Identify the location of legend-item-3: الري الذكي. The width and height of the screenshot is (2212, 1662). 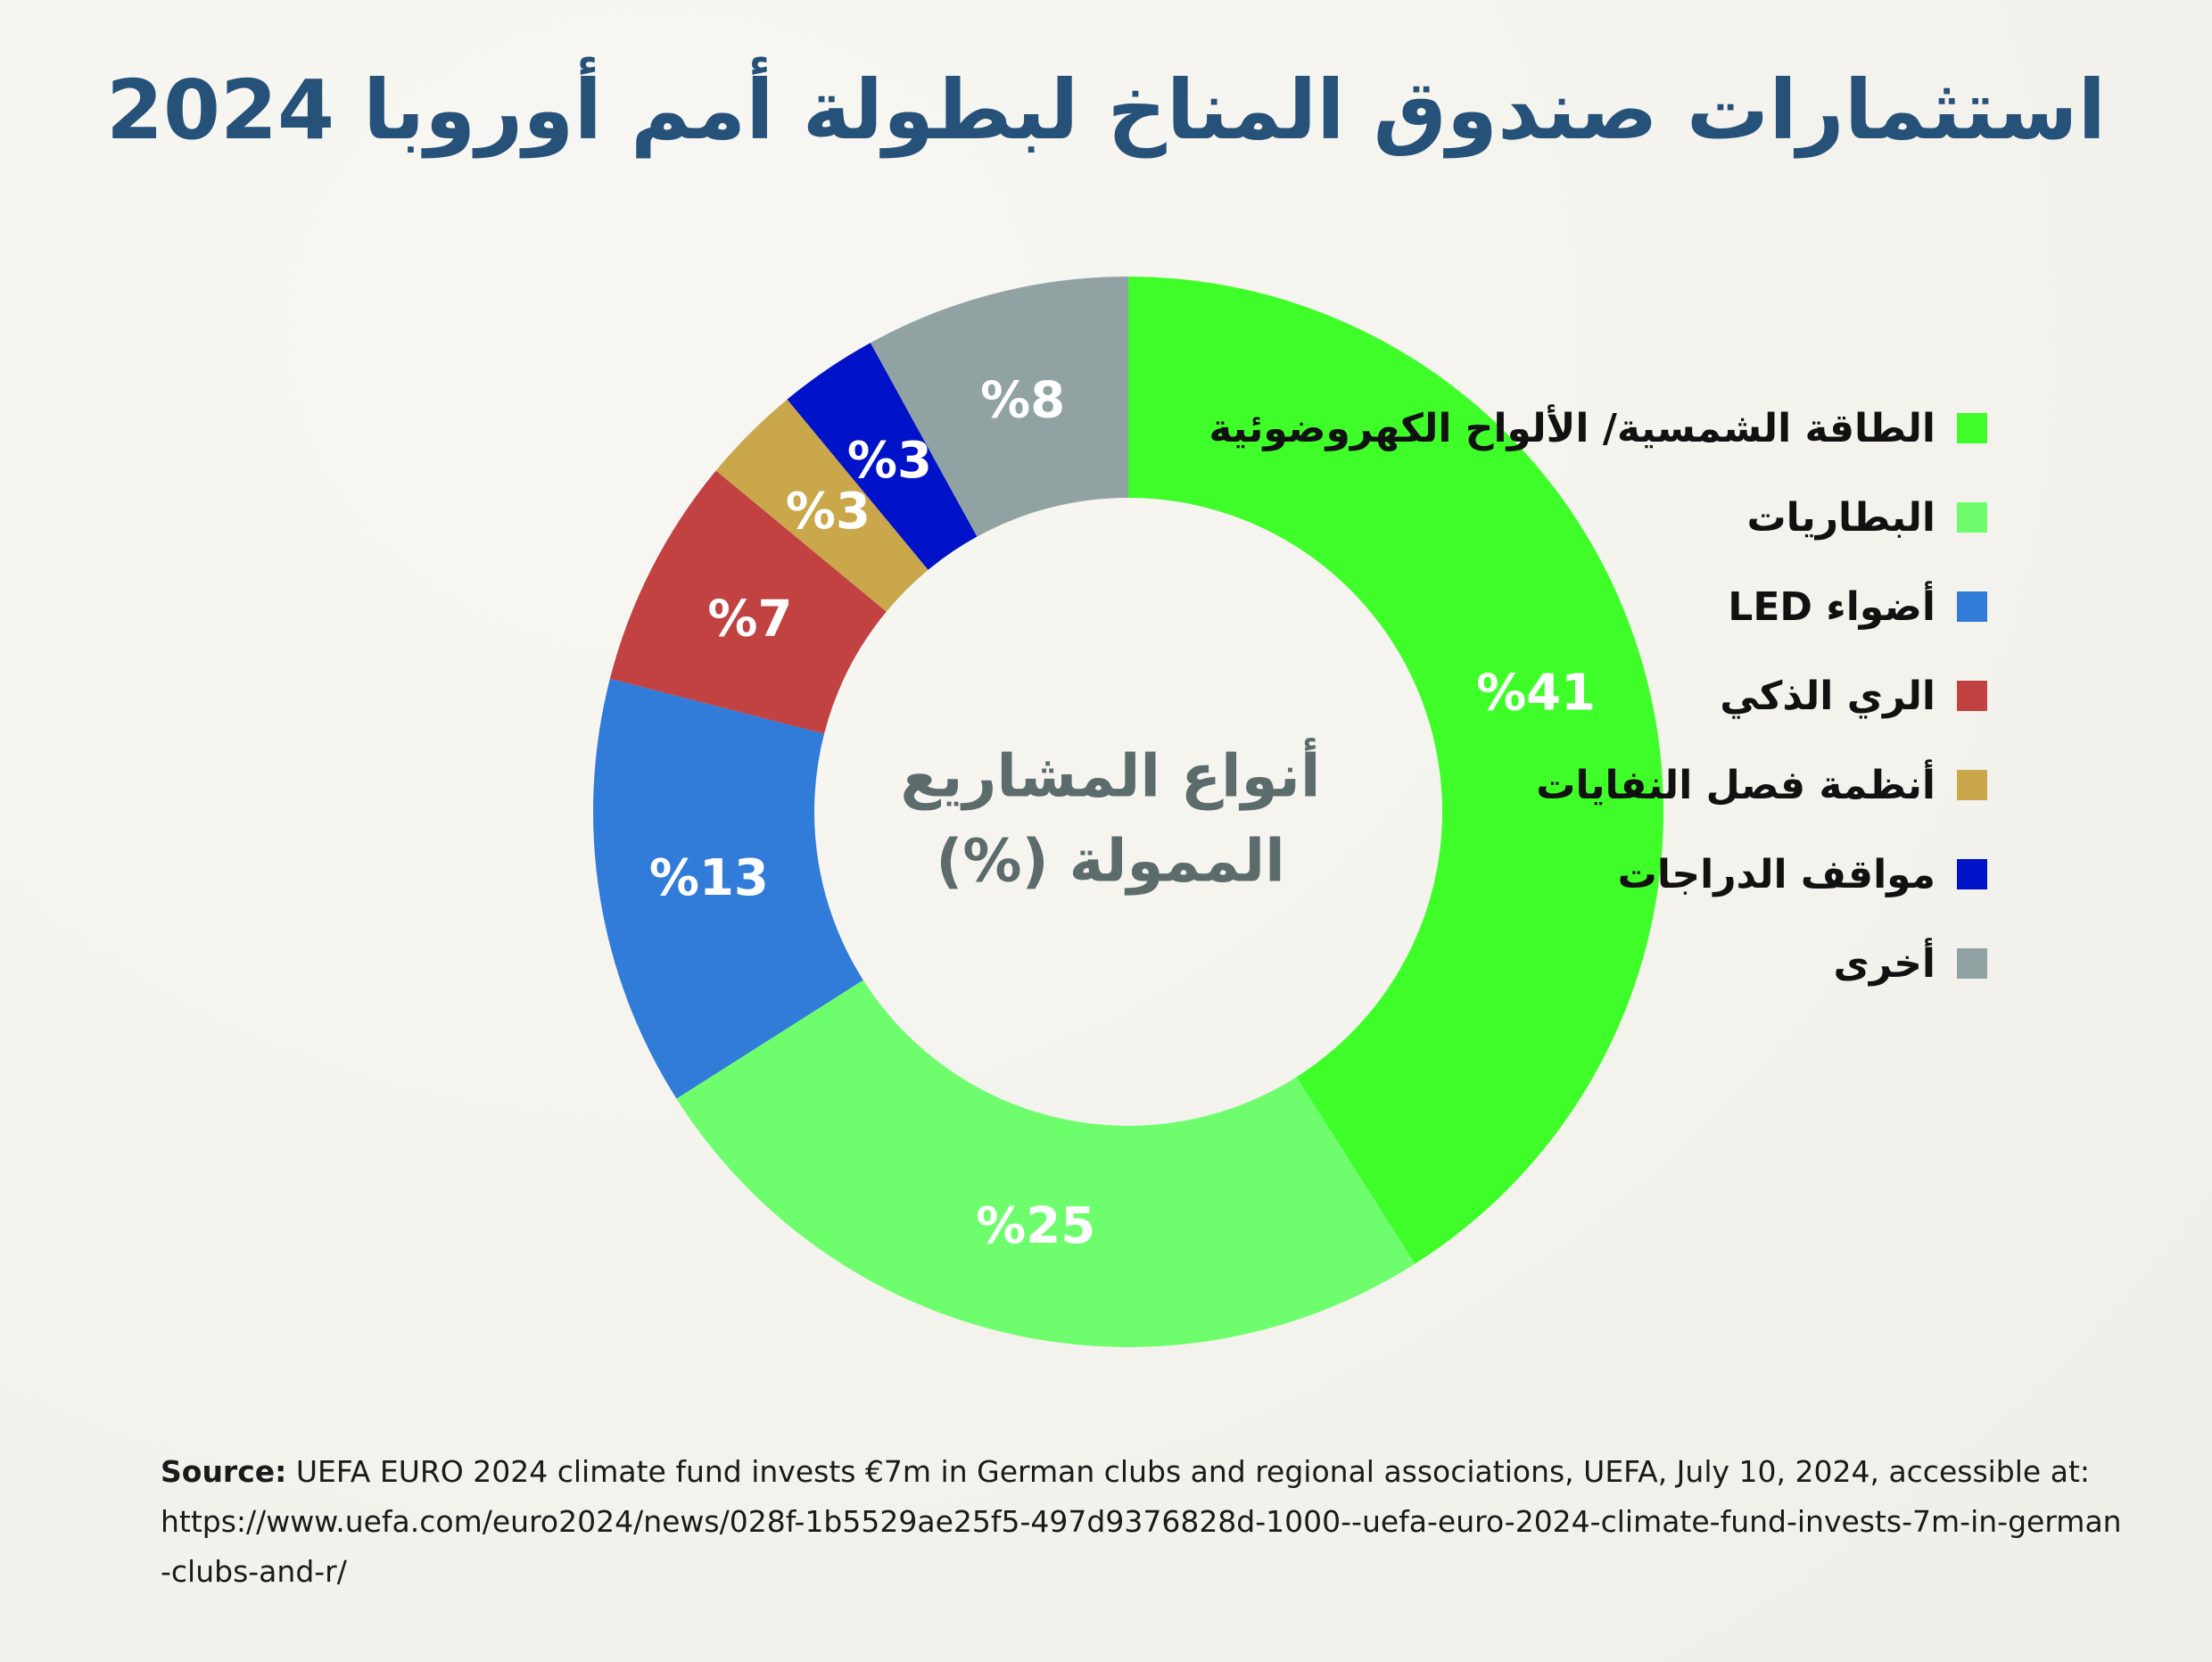
(1598, 695).